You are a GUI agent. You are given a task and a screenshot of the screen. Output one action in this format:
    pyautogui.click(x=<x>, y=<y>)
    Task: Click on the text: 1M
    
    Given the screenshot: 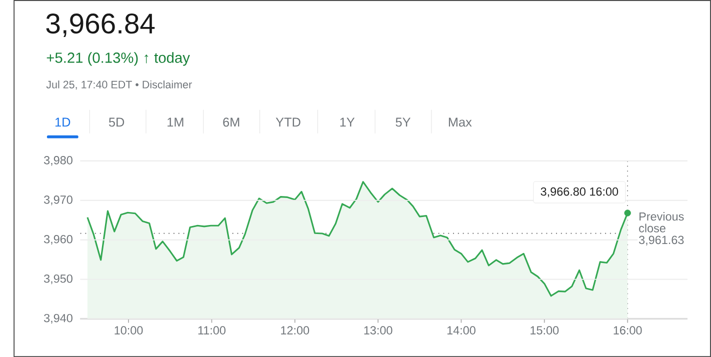 What is the action you would take?
    pyautogui.click(x=176, y=122)
    